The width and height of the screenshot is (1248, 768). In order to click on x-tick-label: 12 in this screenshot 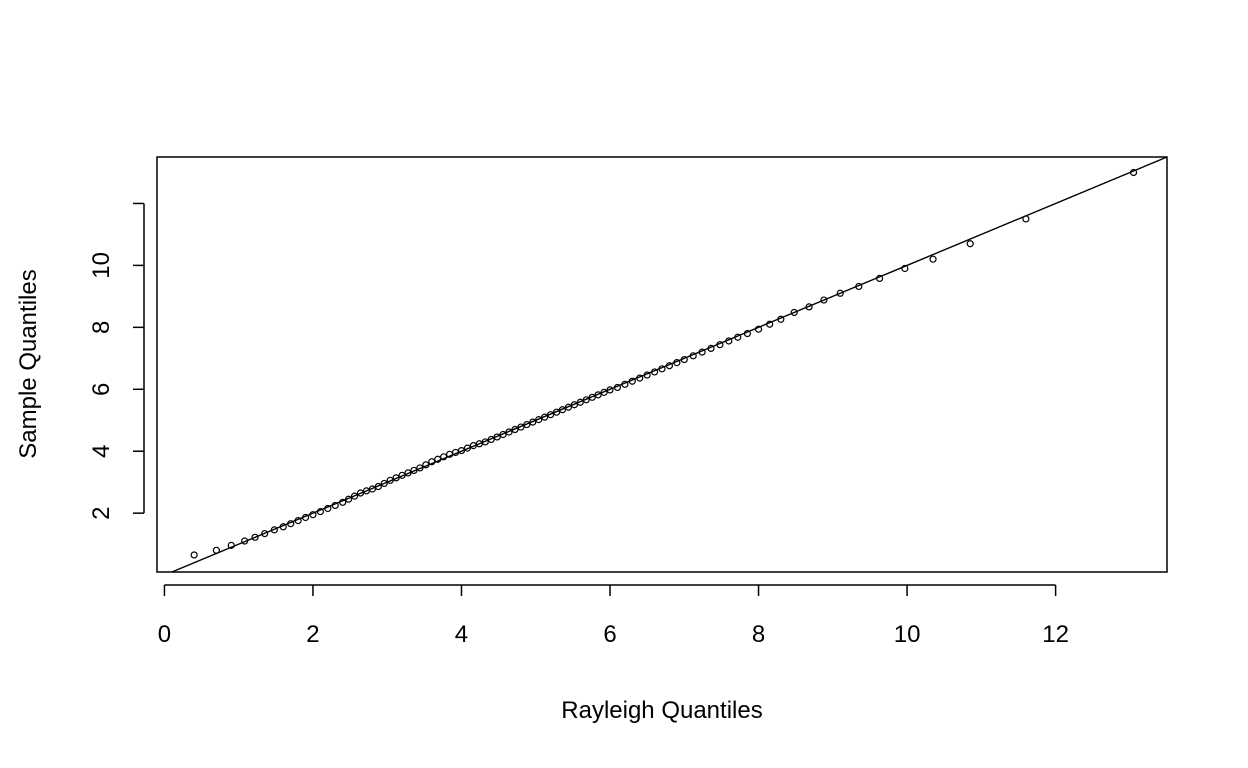, I will do `click(1055, 634)`.